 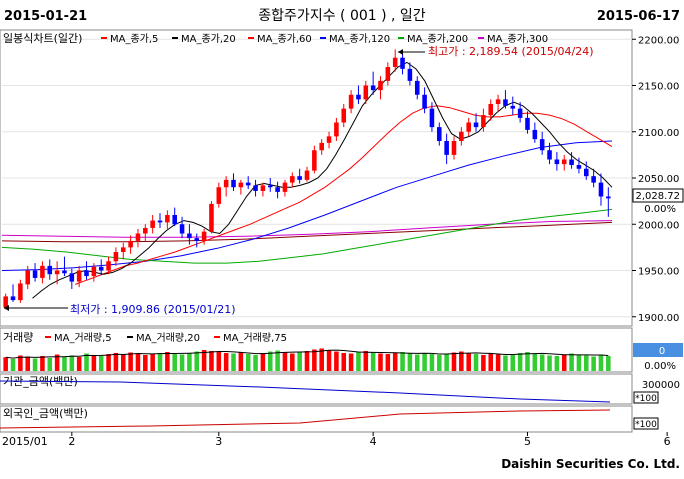 I want to click on x-tick-label: 4, so click(x=373, y=441).